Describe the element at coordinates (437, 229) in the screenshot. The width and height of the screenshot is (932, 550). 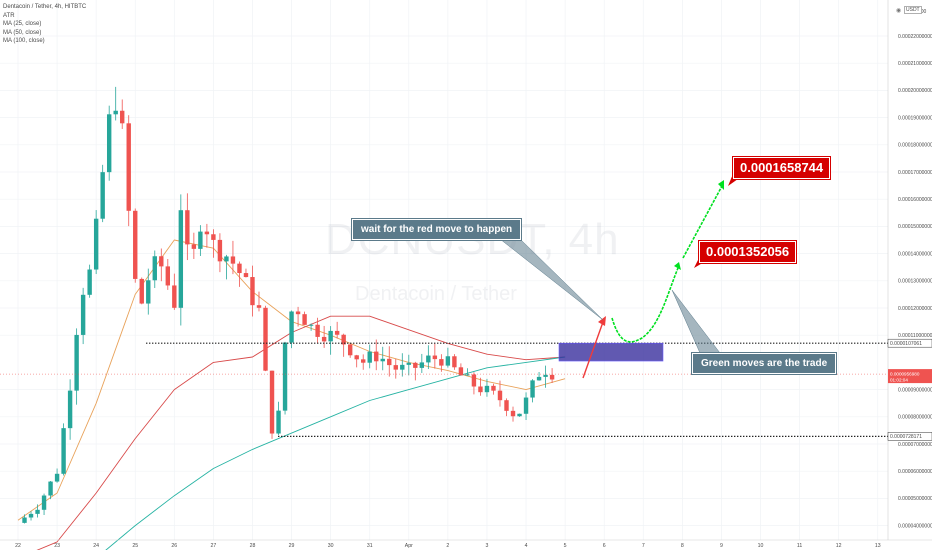
I see `note-red-move: wait for the red move to happen` at that location.